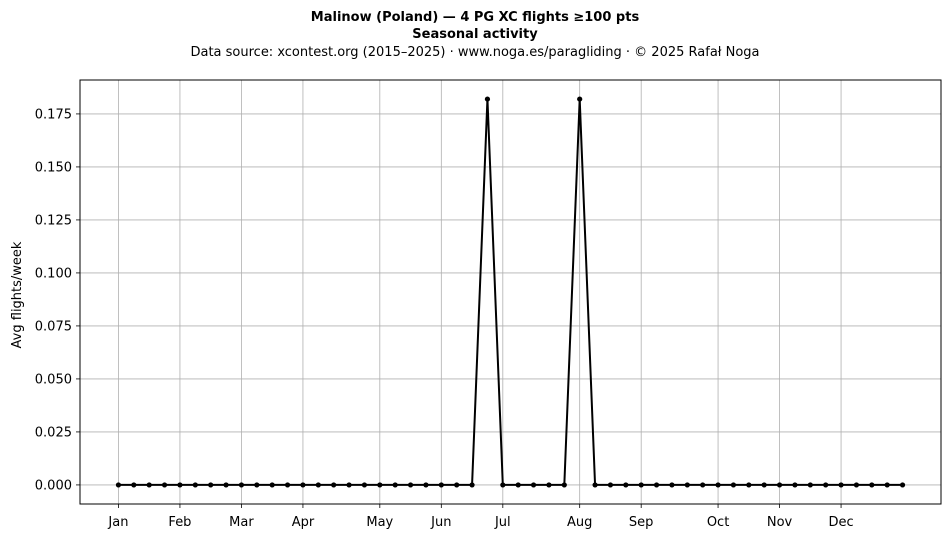  Describe the element at coordinates (117, 522) in the screenshot. I see `x-tick-label: Jan` at that location.